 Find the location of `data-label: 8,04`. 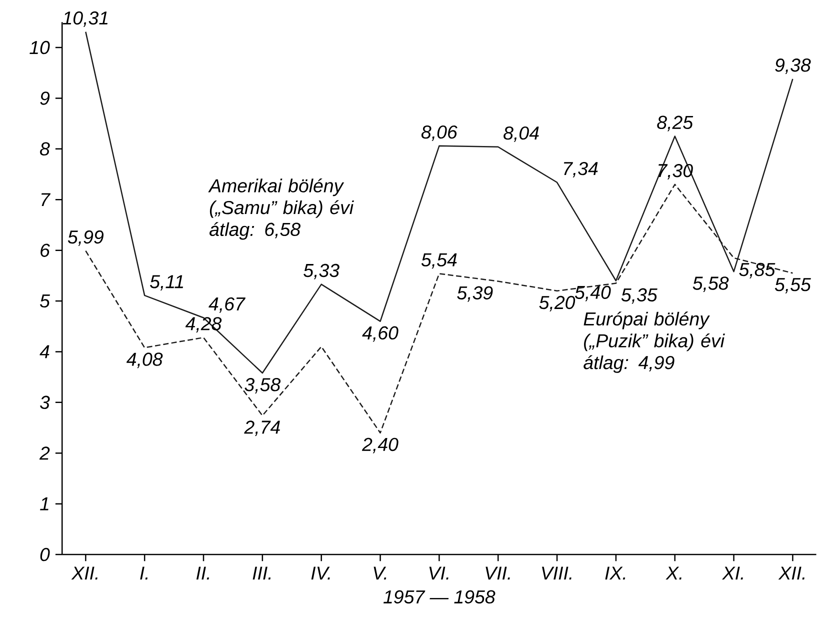

data-label: 8,04 is located at coordinates (521, 134).